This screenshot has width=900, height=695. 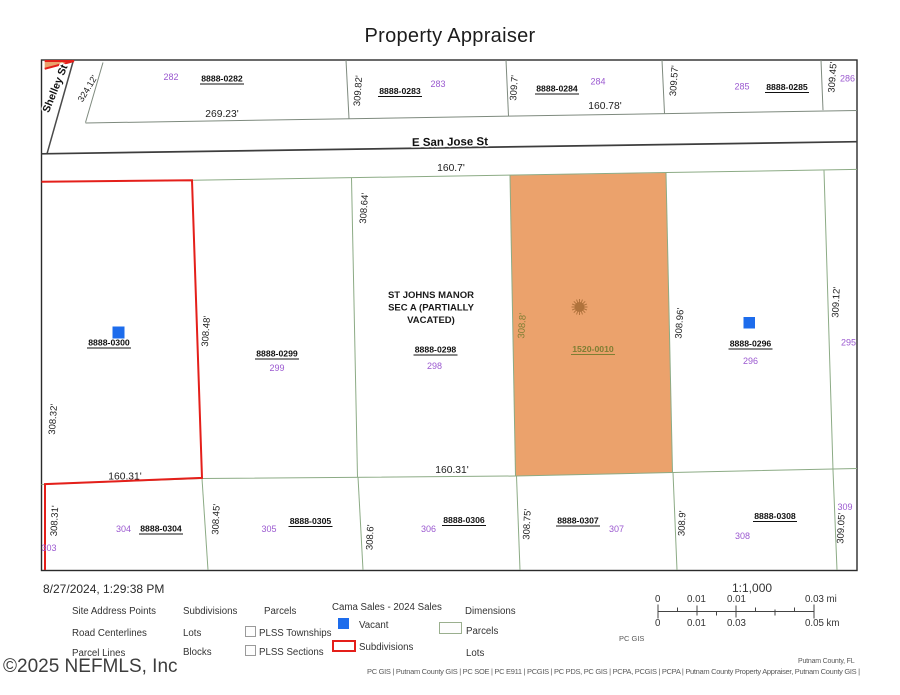 What do you see at coordinates (428, 529) in the screenshot?
I see `svg-text: 306` at bounding box center [428, 529].